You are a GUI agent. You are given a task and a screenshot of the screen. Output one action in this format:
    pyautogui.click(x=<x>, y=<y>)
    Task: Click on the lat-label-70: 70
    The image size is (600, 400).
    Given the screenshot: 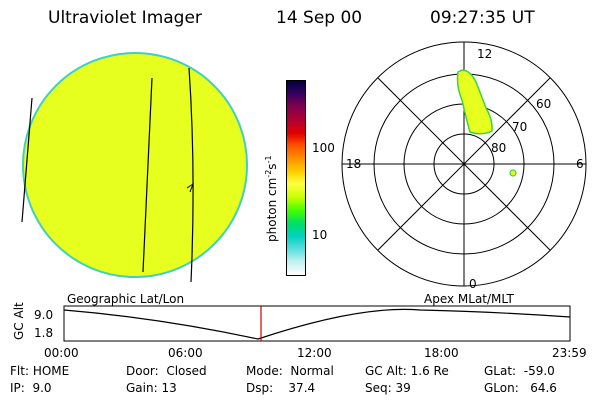 What is the action you would take?
    pyautogui.click(x=520, y=127)
    